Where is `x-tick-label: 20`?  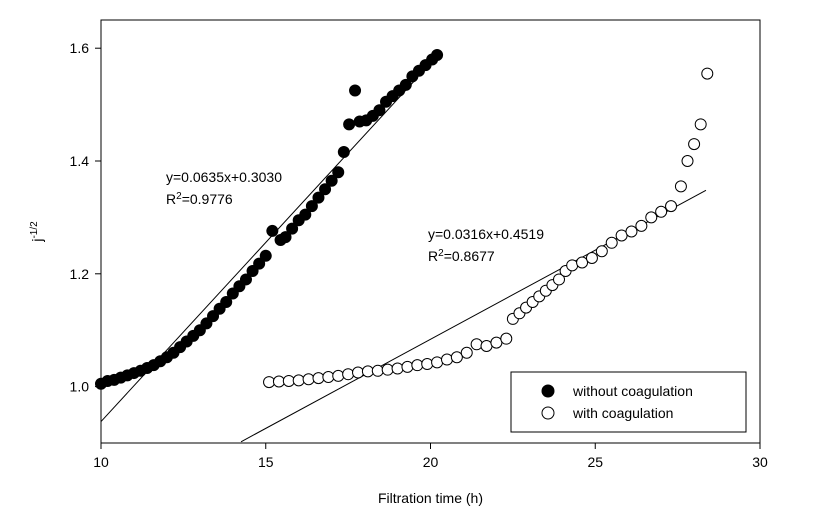 x-tick-label: 20 is located at coordinates (431, 462).